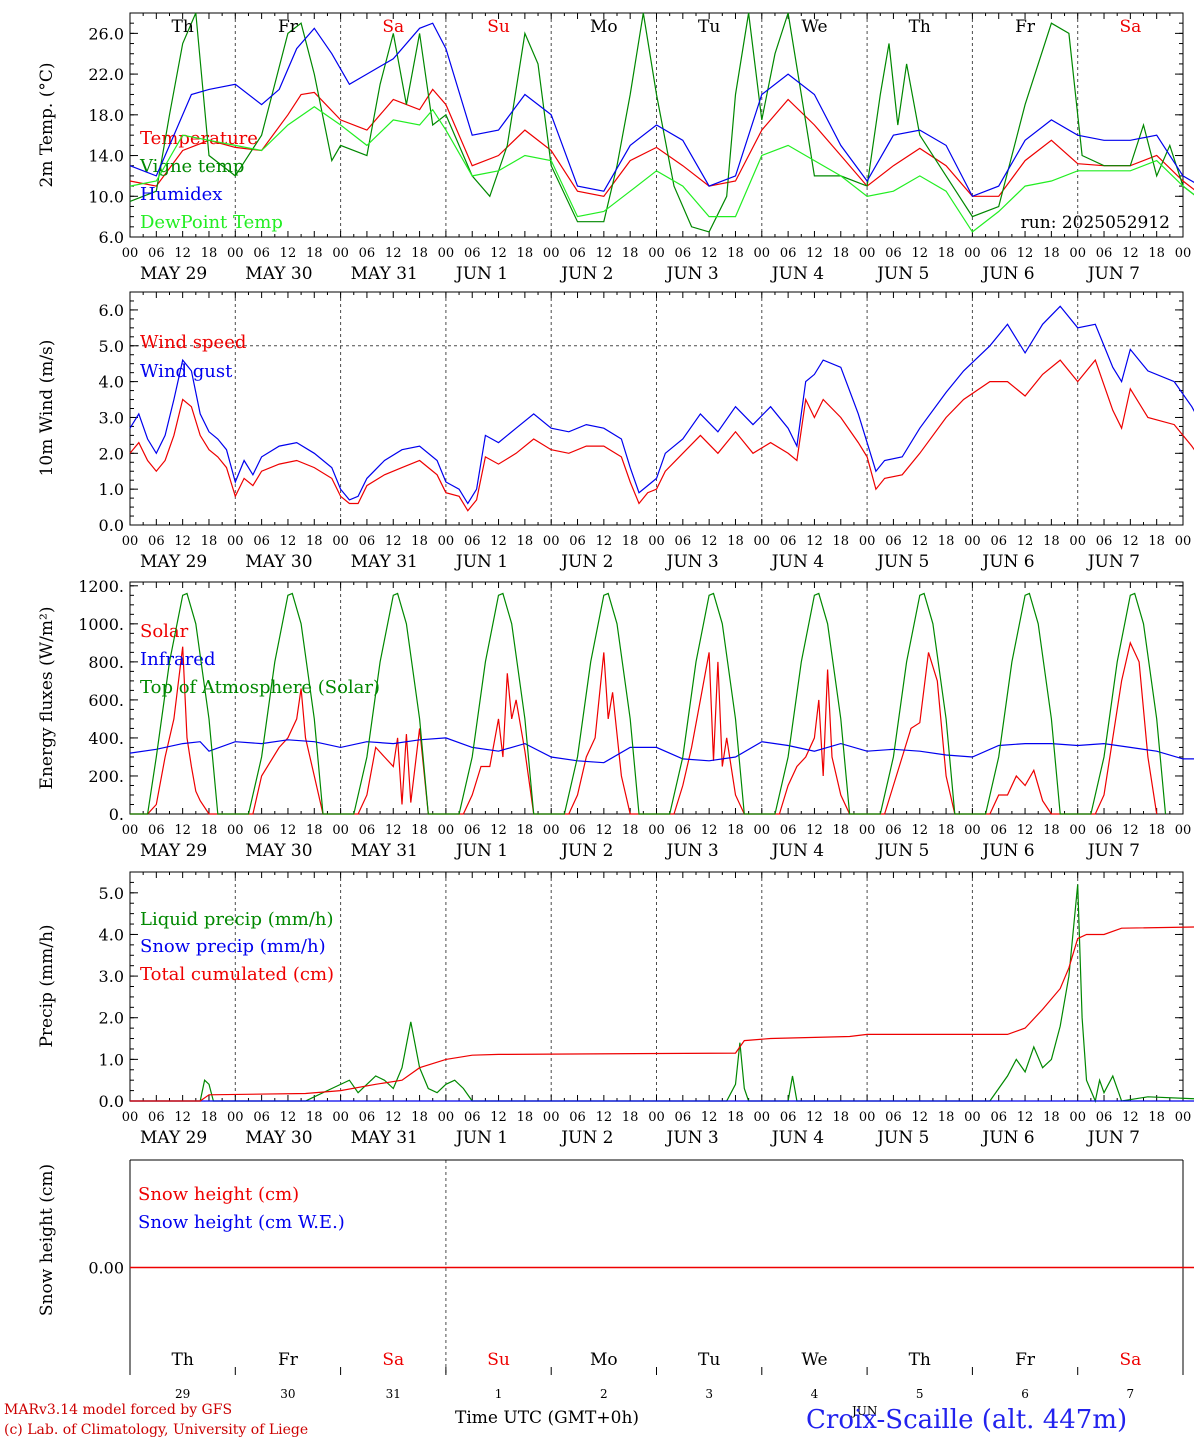 The height and width of the screenshot is (1440, 1194). Describe the element at coordinates (547, 1418) in the screenshot. I see `x-axis-label: Time UTC (GMT+0h)` at that location.